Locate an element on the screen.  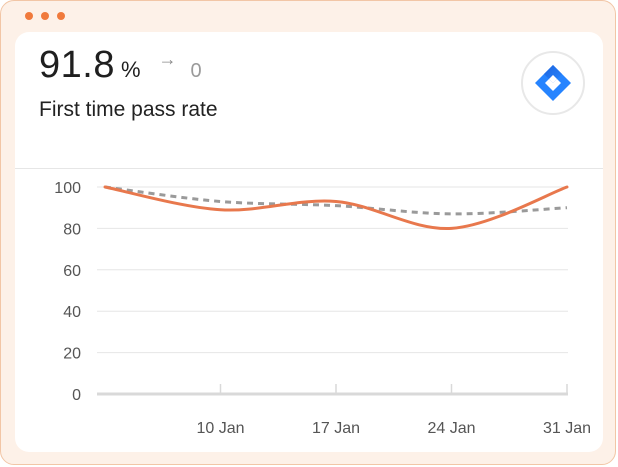
metric-summary: 91.8 % → 0 is located at coordinates (120, 65).